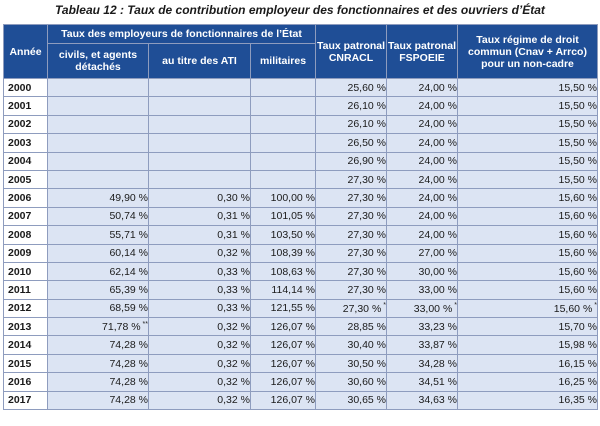 The height and width of the screenshot is (426, 600). What do you see at coordinates (283, 235) in the screenshot?
I see `cell-militaires: 103,50 %` at bounding box center [283, 235].